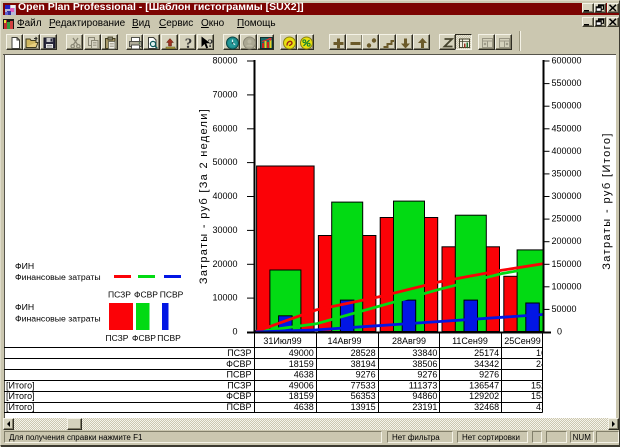 Image resolution: width=620 pixels, height=447 pixels. What do you see at coordinates (522, 341) in the screenshot?
I see `svg-text: 25Сен99` at bounding box center [522, 341].